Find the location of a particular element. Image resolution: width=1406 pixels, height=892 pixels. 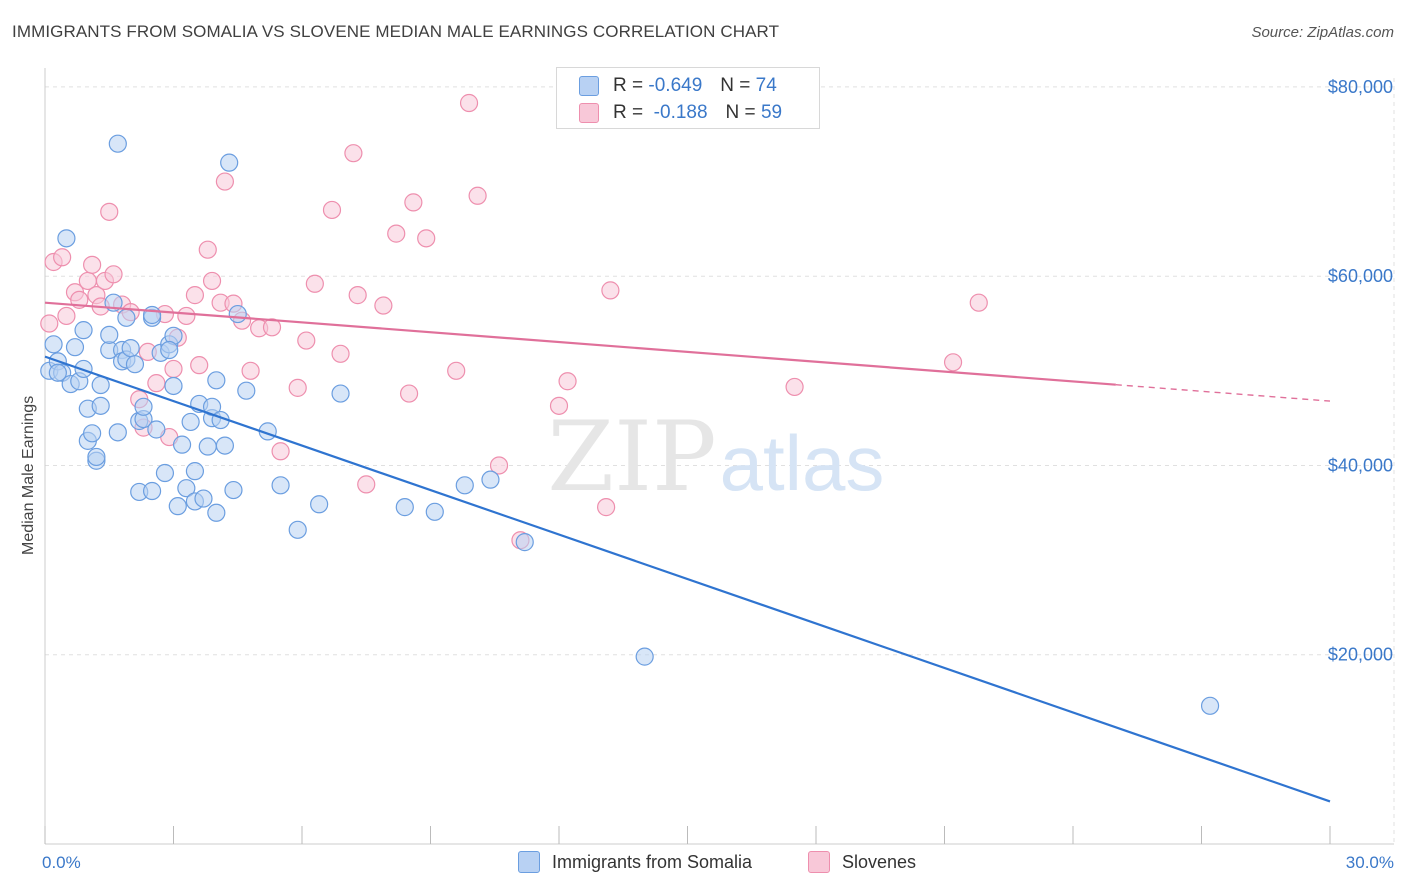

legend-n-value: 74 is located at coordinates (766, 85).